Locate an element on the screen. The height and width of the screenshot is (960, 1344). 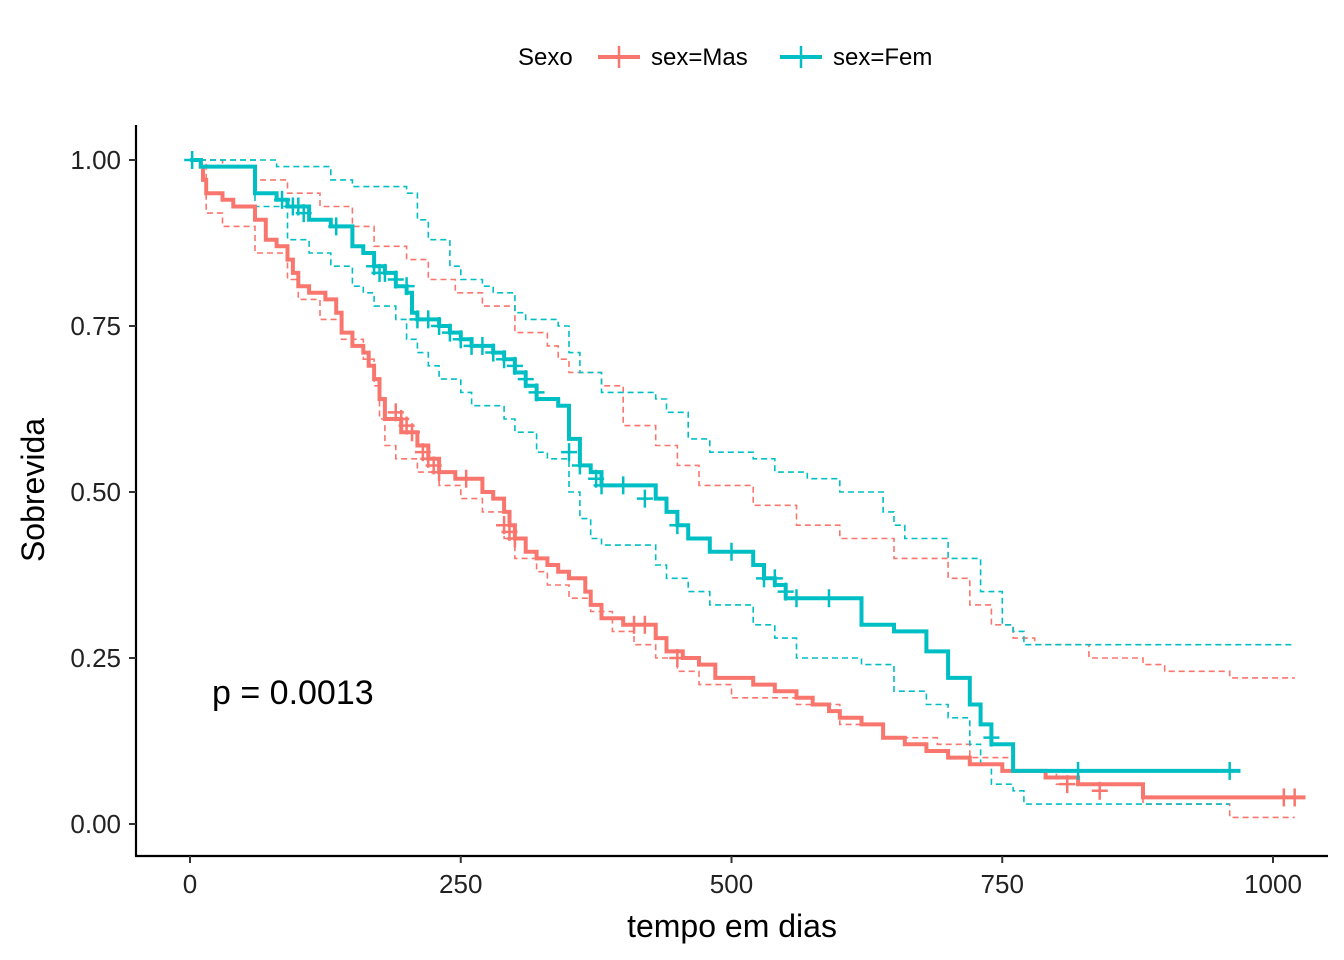
x-tick-label: 250 is located at coordinates (460, 884).